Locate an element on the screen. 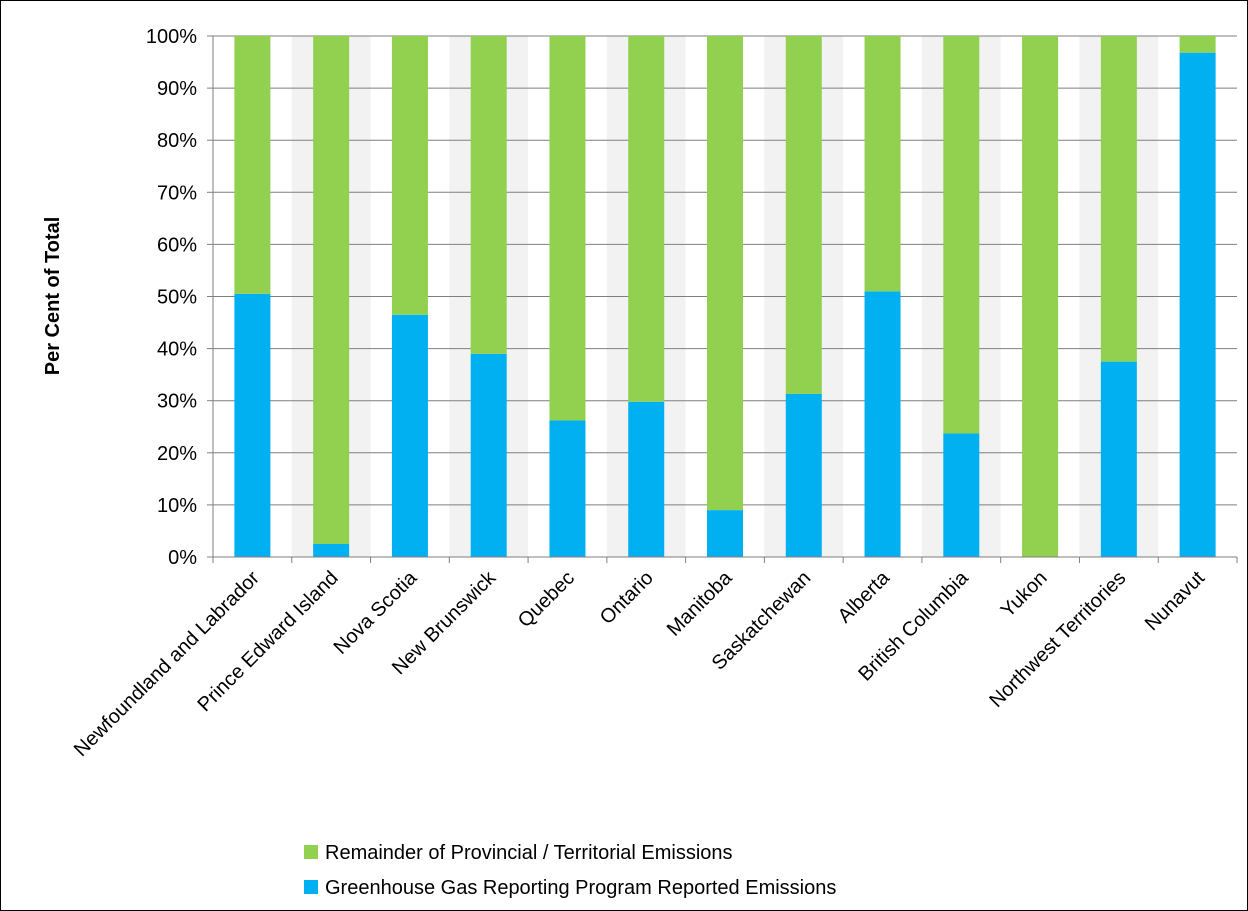 The width and height of the screenshot is (1248, 911). y-tick-labels: 0% 10% 20% 30% 40% 50% 60% 70% 80% 90% 100% is located at coordinates (171, 297).